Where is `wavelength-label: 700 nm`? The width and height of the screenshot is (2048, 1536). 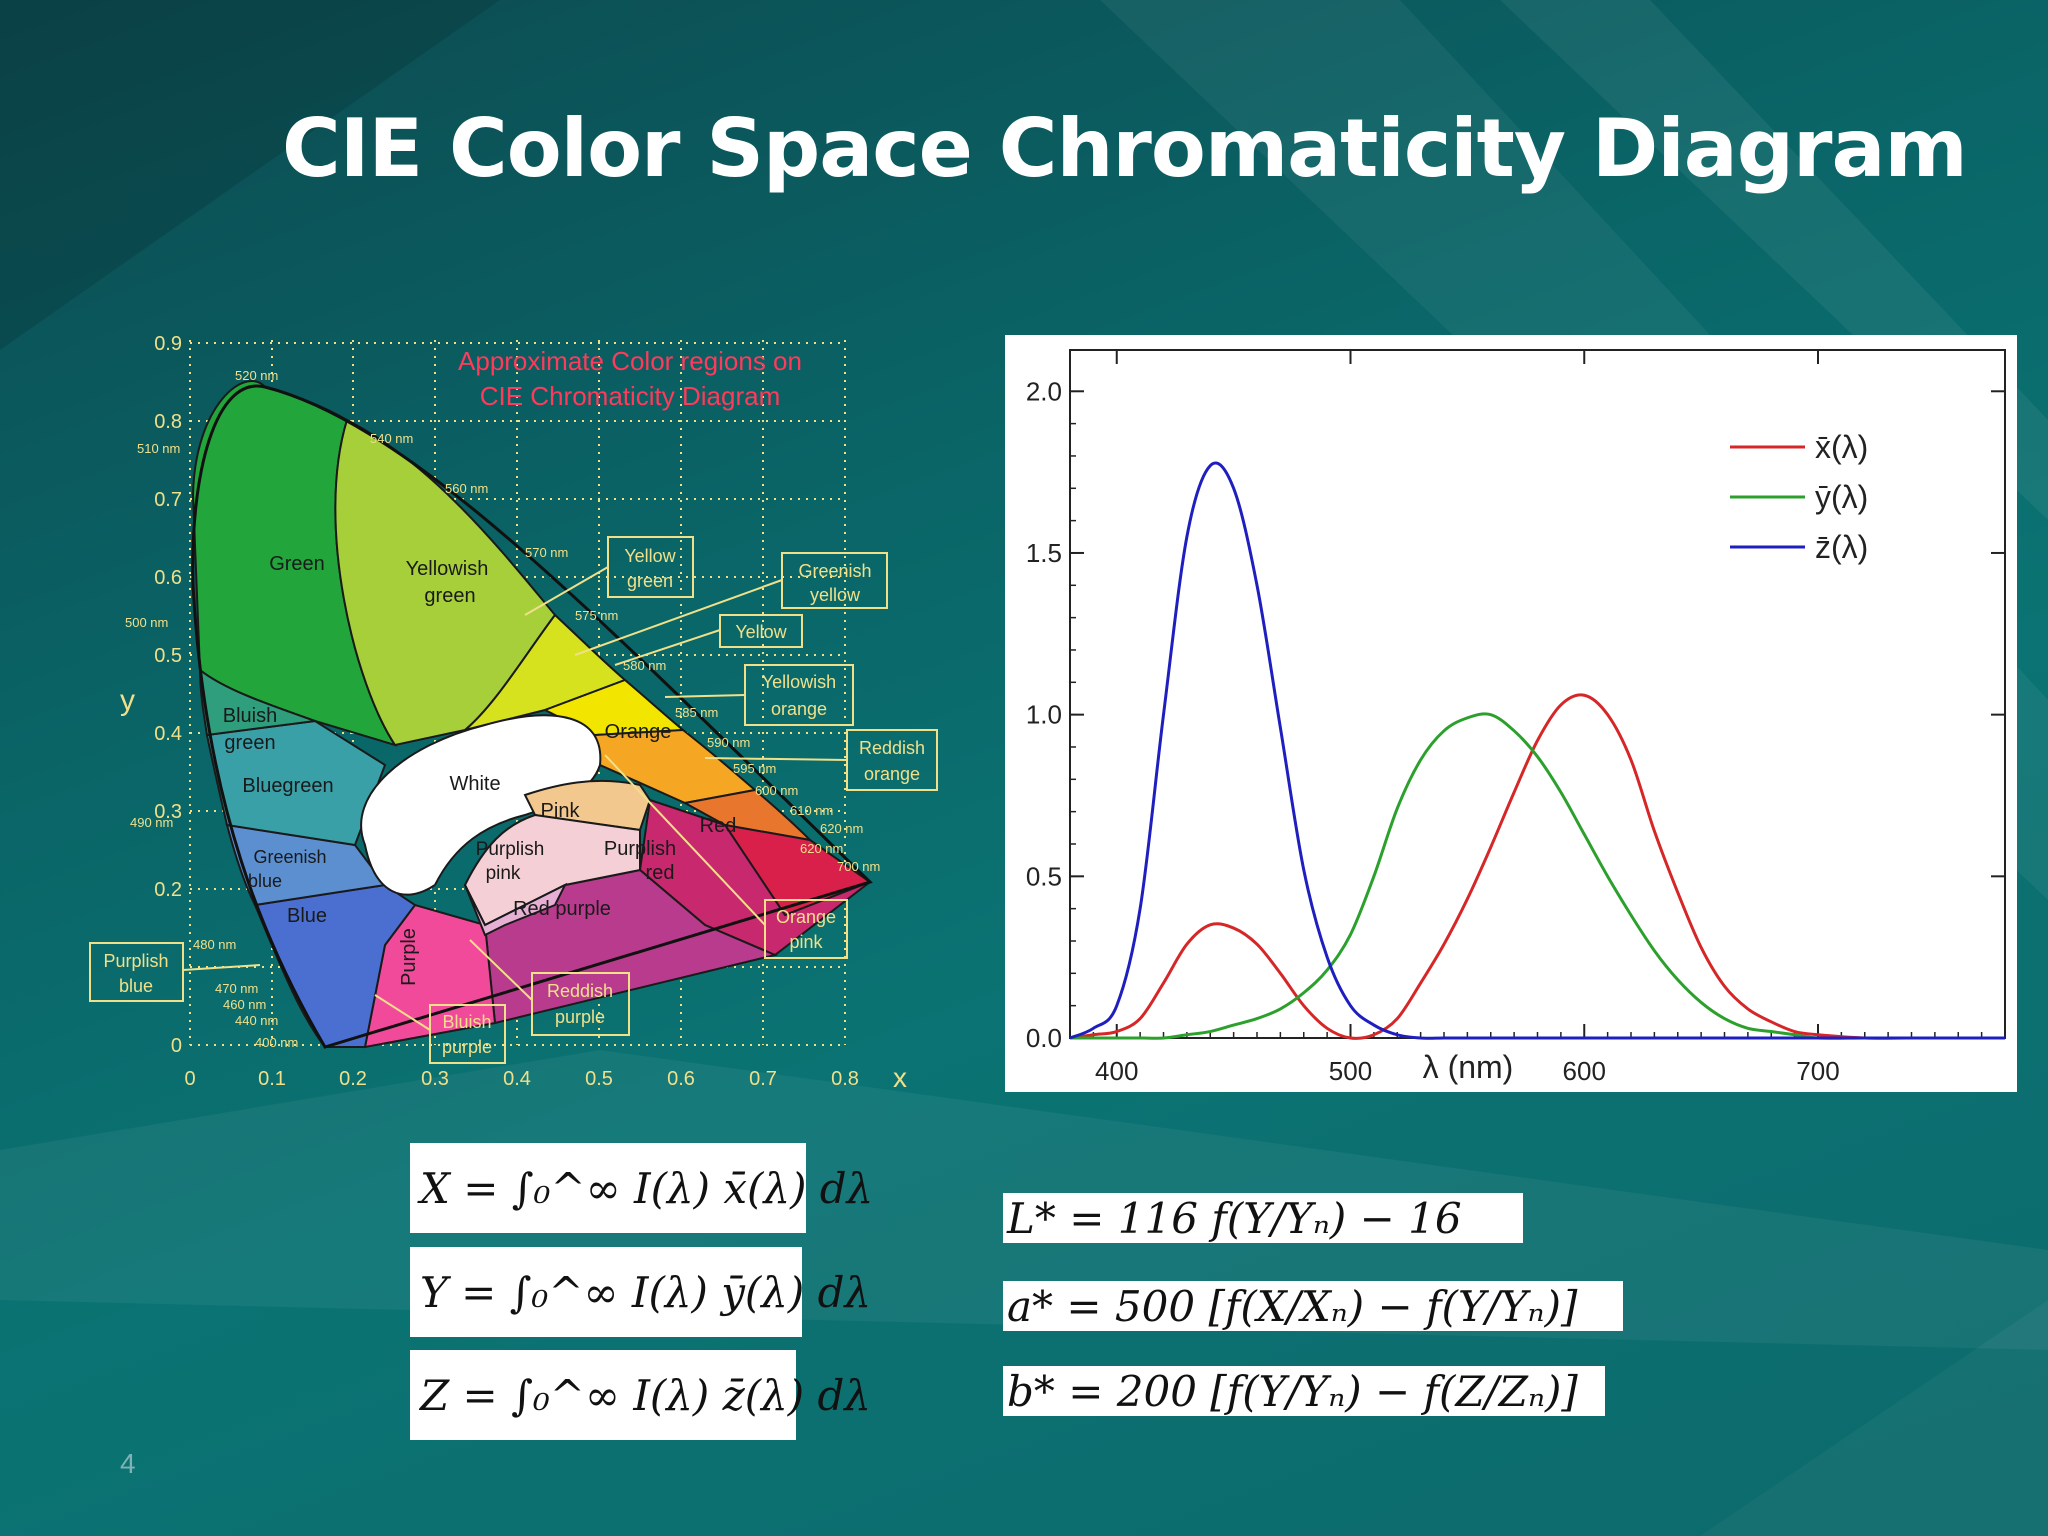
wavelength-label: 700 nm is located at coordinates (858, 866).